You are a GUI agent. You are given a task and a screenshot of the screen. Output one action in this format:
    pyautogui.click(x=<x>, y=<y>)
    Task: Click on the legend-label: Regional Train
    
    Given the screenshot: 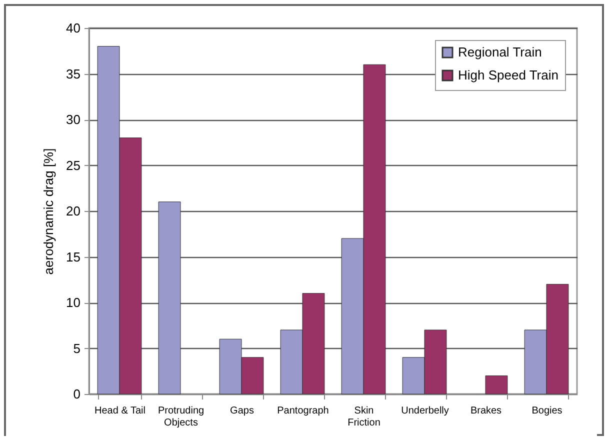 What is the action you would take?
    pyautogui.click(x=500, y=52)
    